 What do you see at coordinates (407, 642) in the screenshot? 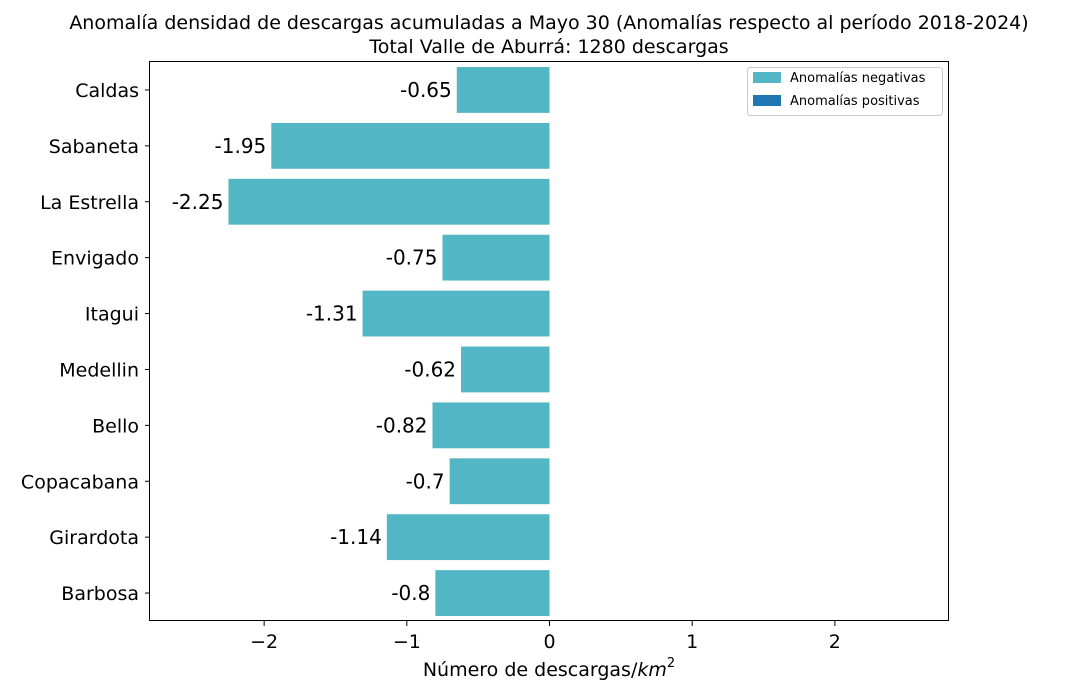
I see `x-tick-label: −1` at bounding box center [407, 642].